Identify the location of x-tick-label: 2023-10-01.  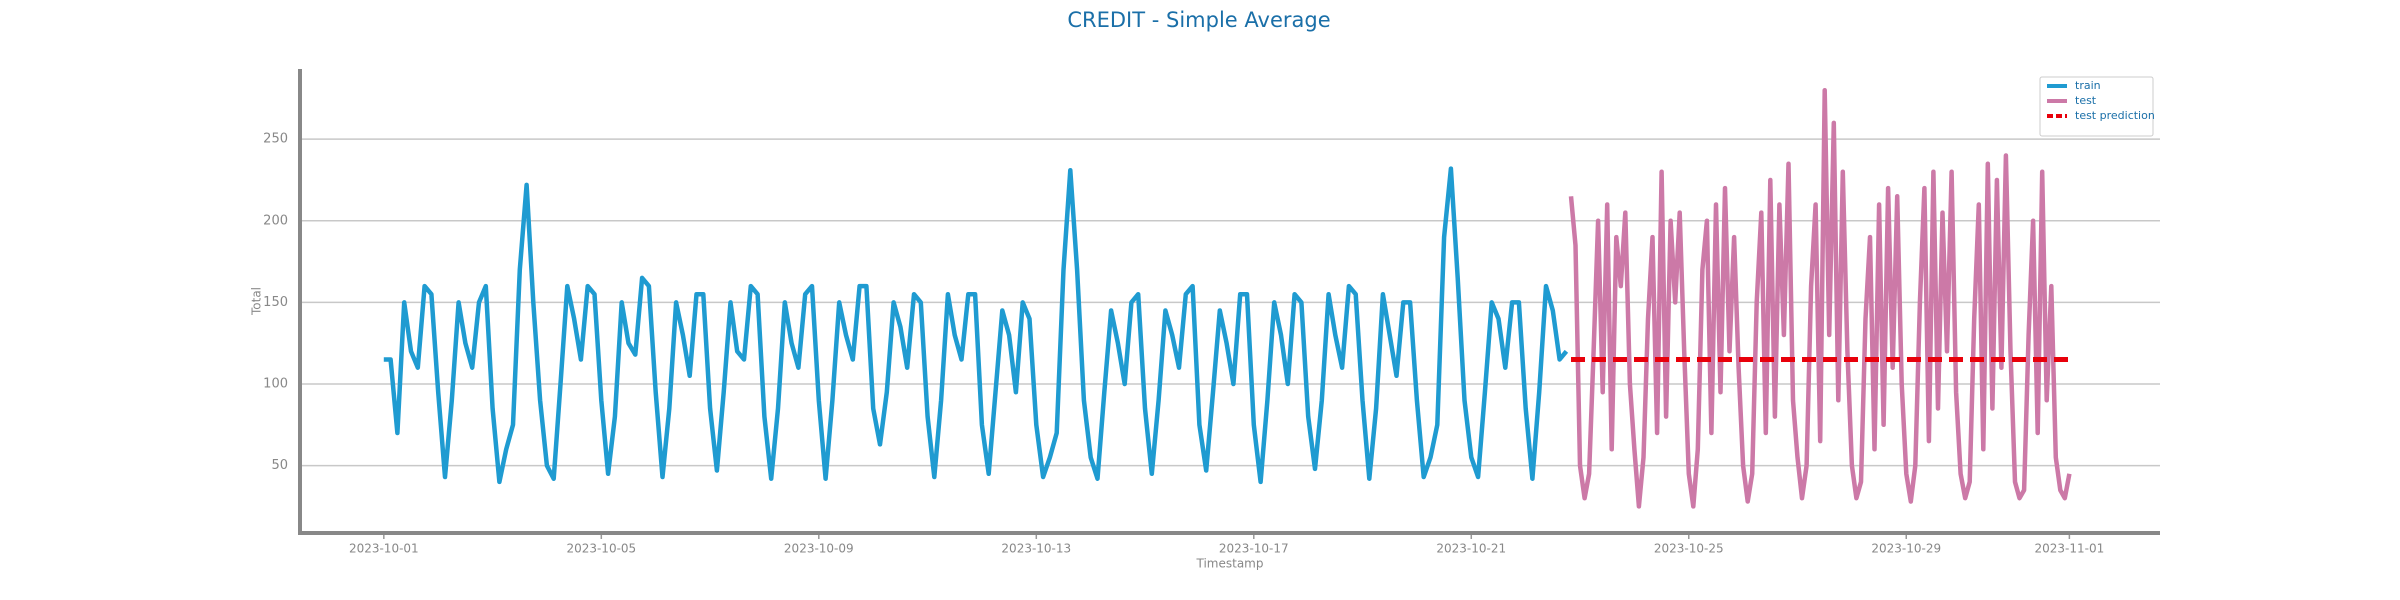
(384, 549).